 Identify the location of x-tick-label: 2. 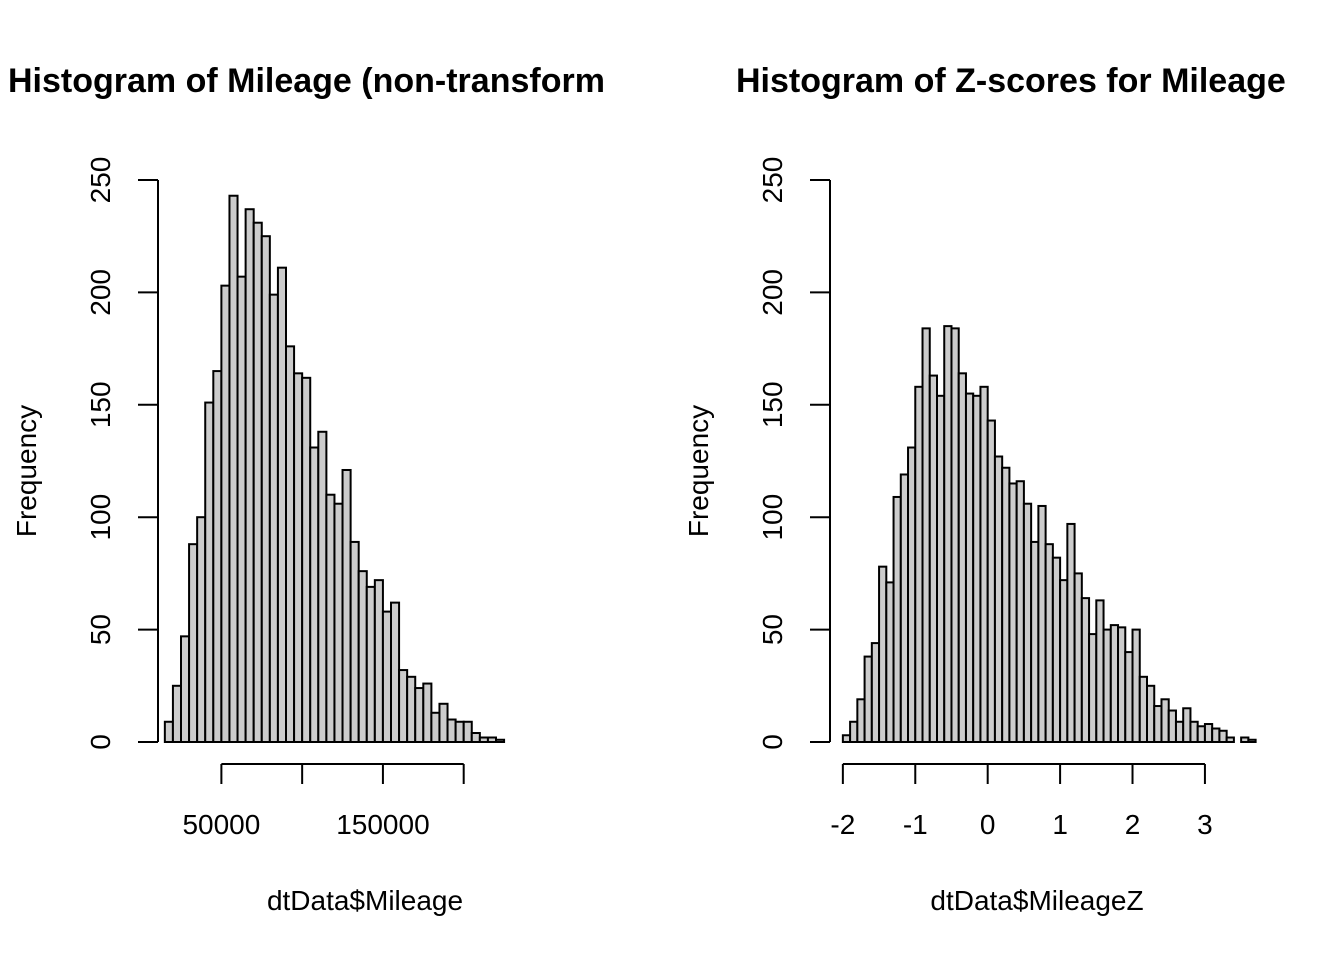
(1133, 824).